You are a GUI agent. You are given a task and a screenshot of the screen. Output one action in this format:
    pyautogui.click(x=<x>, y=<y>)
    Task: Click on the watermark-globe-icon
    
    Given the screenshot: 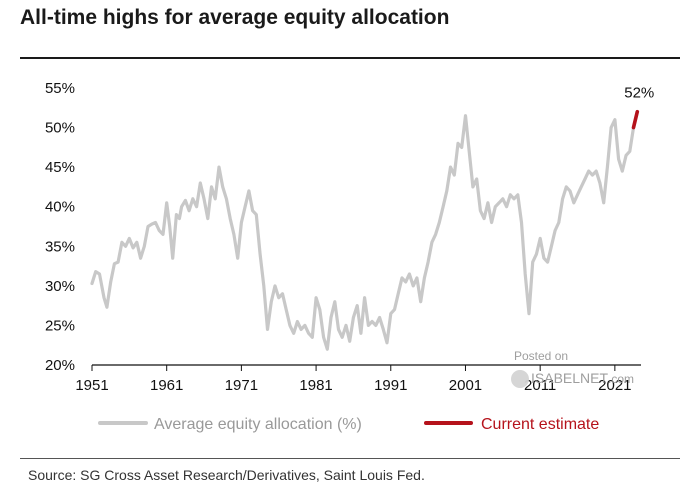 What is the action you would take?
    pyautogui.click(x=520, y=379)
    